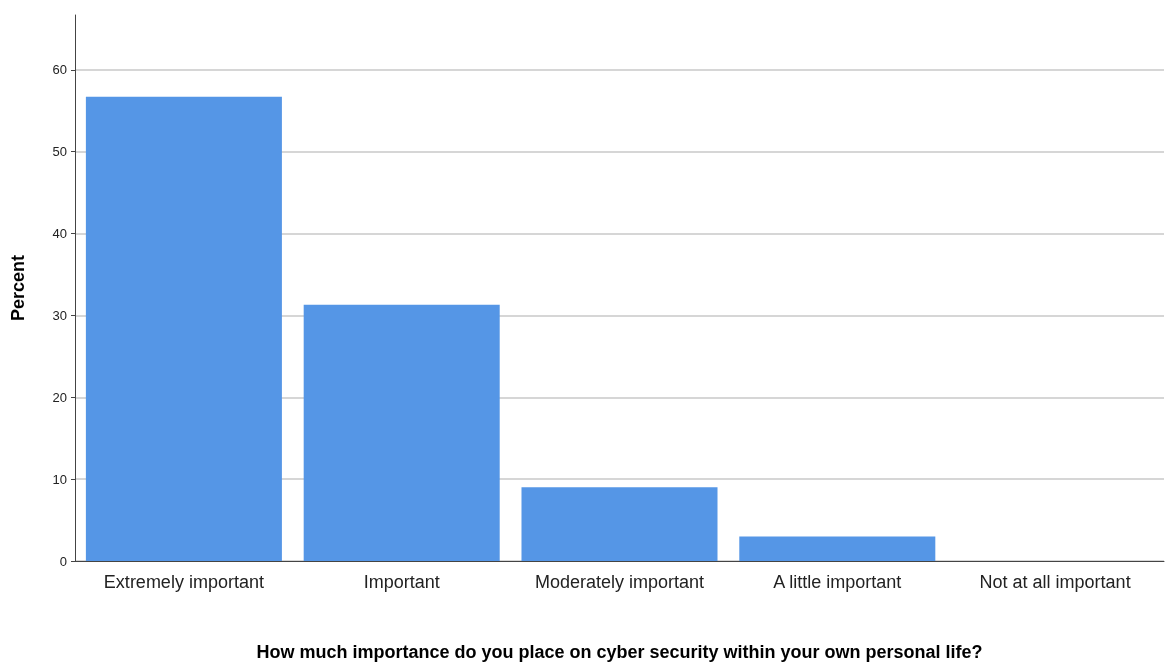 The height and width of the screenshot is (666, 1165). What do you see at coordinates (837, 582) in the screenshot?
I see `x-tick-label: A little important` at bounding box center [837, 582].